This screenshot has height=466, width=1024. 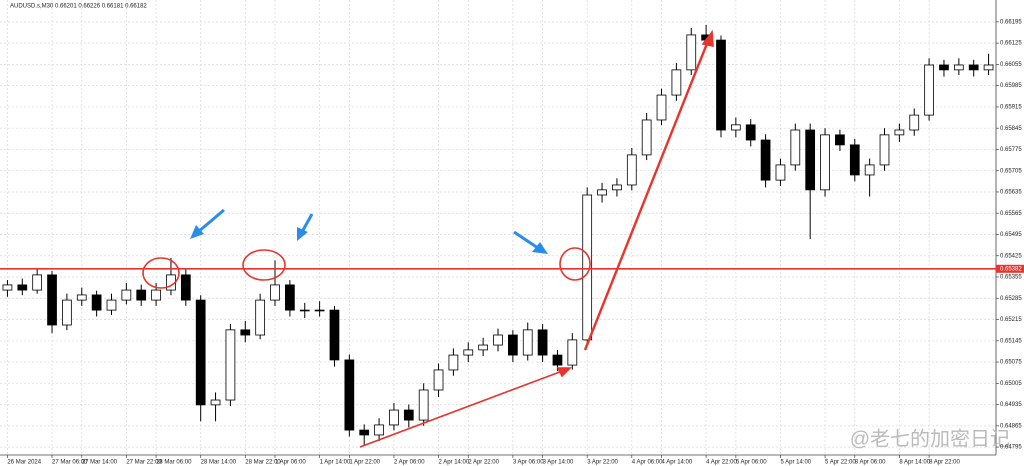 I want to click on y-tick-label: 0.65635, so click(x=1011, y=193).